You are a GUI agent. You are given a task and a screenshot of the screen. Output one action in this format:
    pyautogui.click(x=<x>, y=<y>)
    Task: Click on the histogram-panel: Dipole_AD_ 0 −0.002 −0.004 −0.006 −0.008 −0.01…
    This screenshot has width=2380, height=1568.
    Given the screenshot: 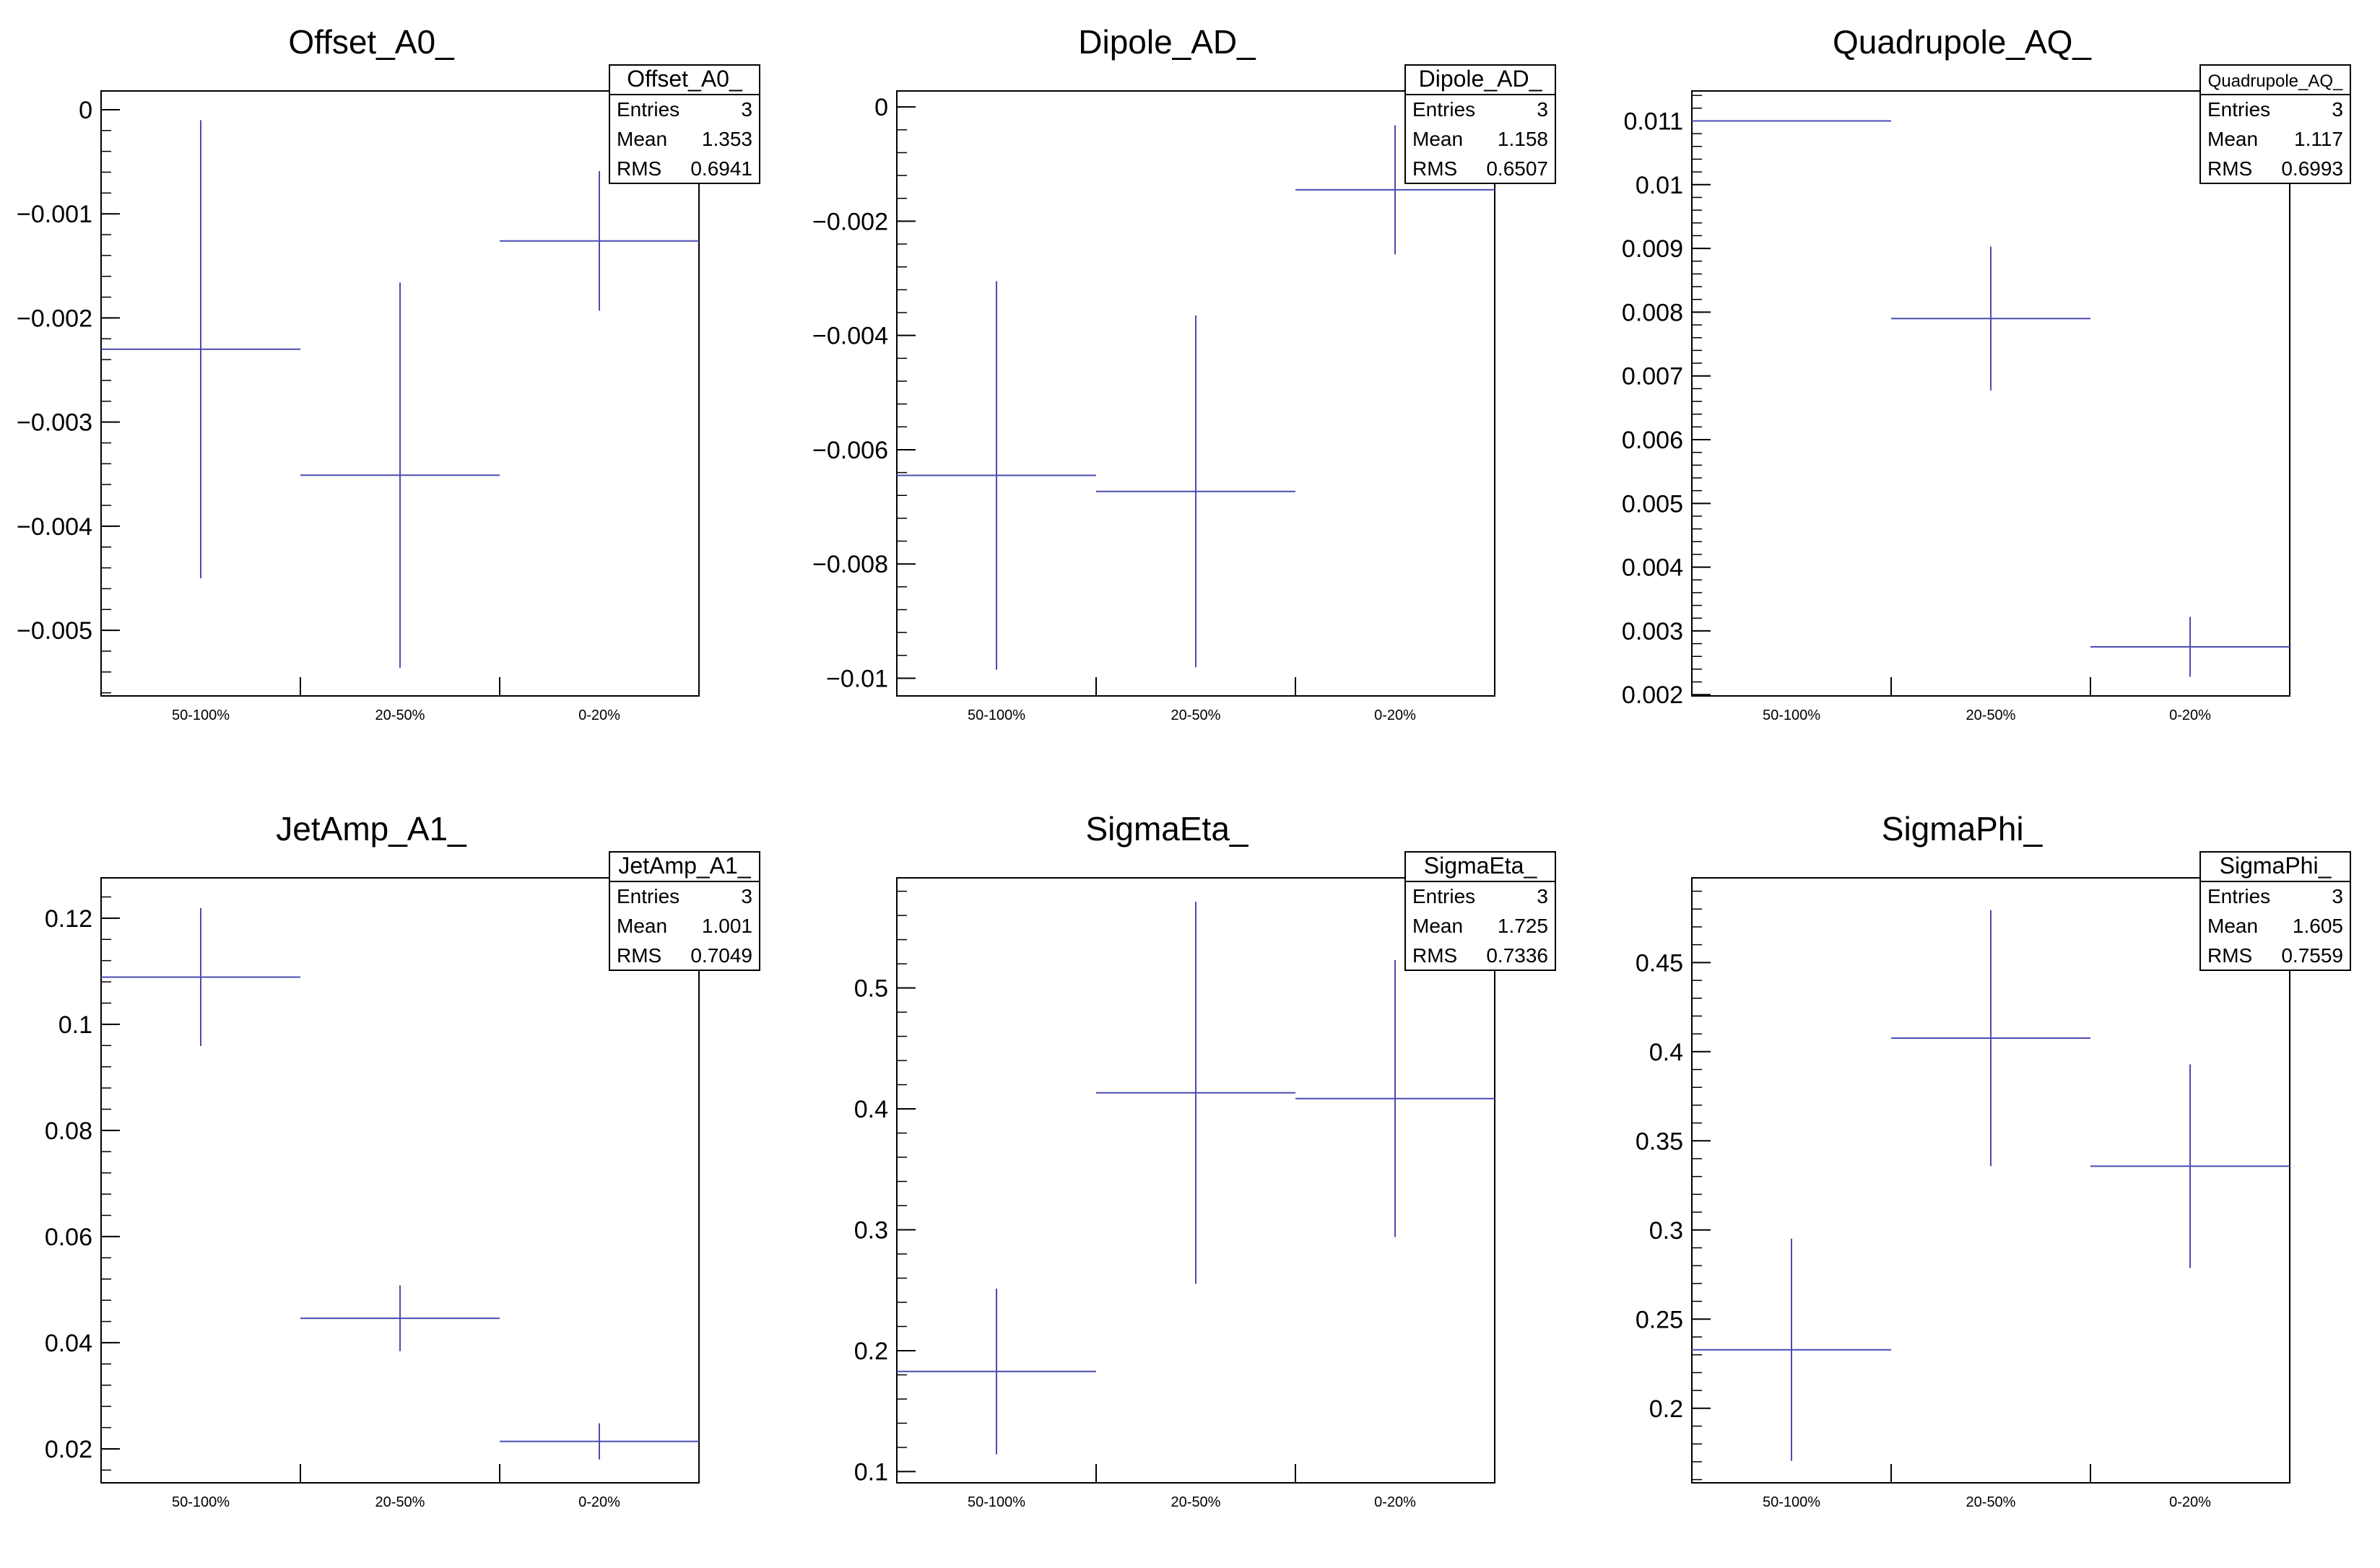 What is the action you would take?
    pyautogui.click(x=1184, y=373)
    